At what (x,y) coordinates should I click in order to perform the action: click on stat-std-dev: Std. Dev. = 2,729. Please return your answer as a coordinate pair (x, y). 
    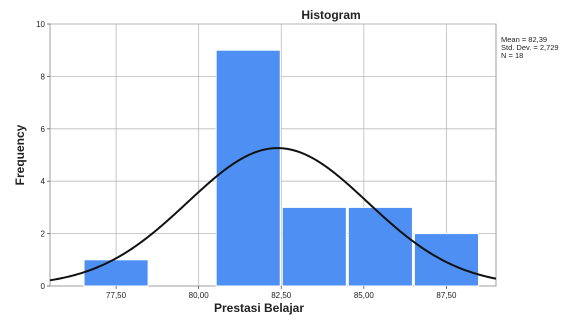
    Looking at the image, I should click on (530, 47).